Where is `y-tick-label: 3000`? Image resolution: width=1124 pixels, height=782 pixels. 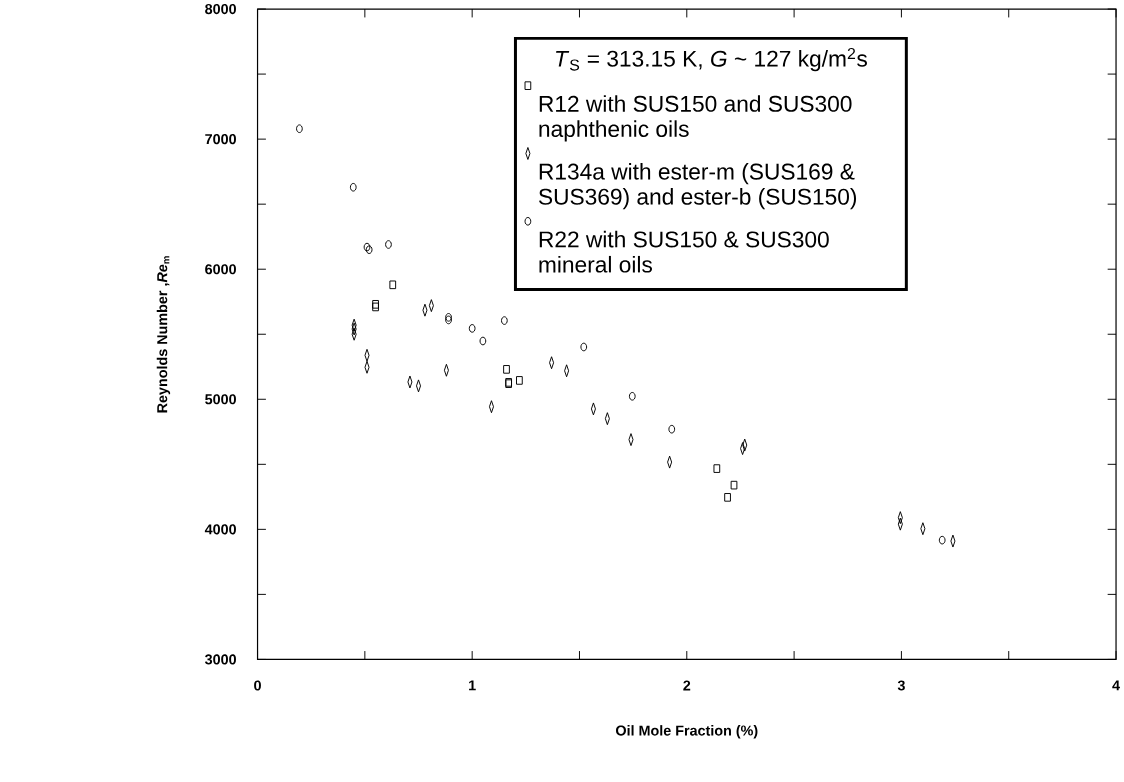
y-tick-label: 3000 is located at coordinates (220, 659).